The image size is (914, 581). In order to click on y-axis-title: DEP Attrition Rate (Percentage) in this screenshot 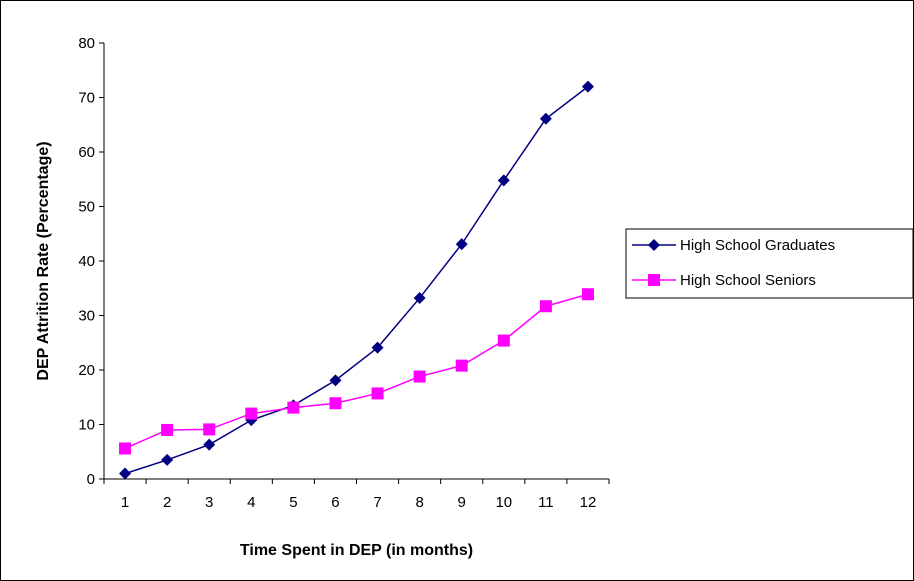, I will do `click(43, 260)`.